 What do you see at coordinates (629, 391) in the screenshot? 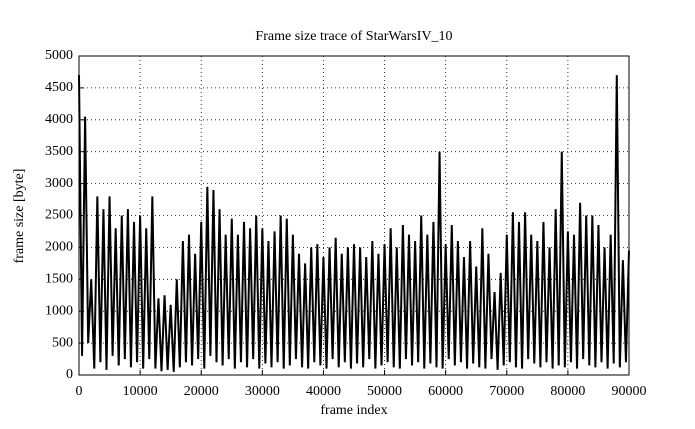
I see `x-tick-label: 90000` at bounding box center [629, 391].